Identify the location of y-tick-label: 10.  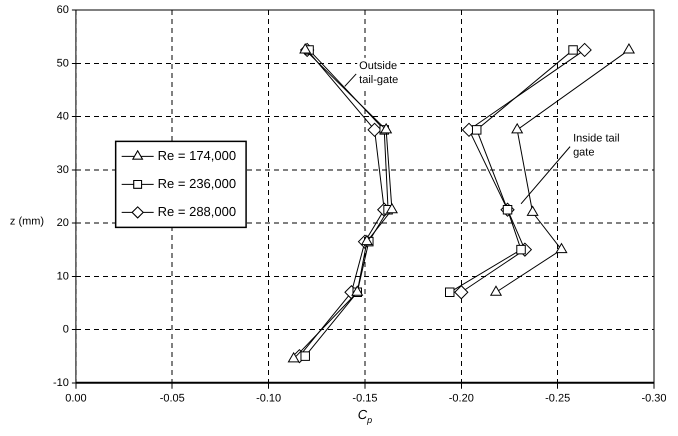
(62, 276).